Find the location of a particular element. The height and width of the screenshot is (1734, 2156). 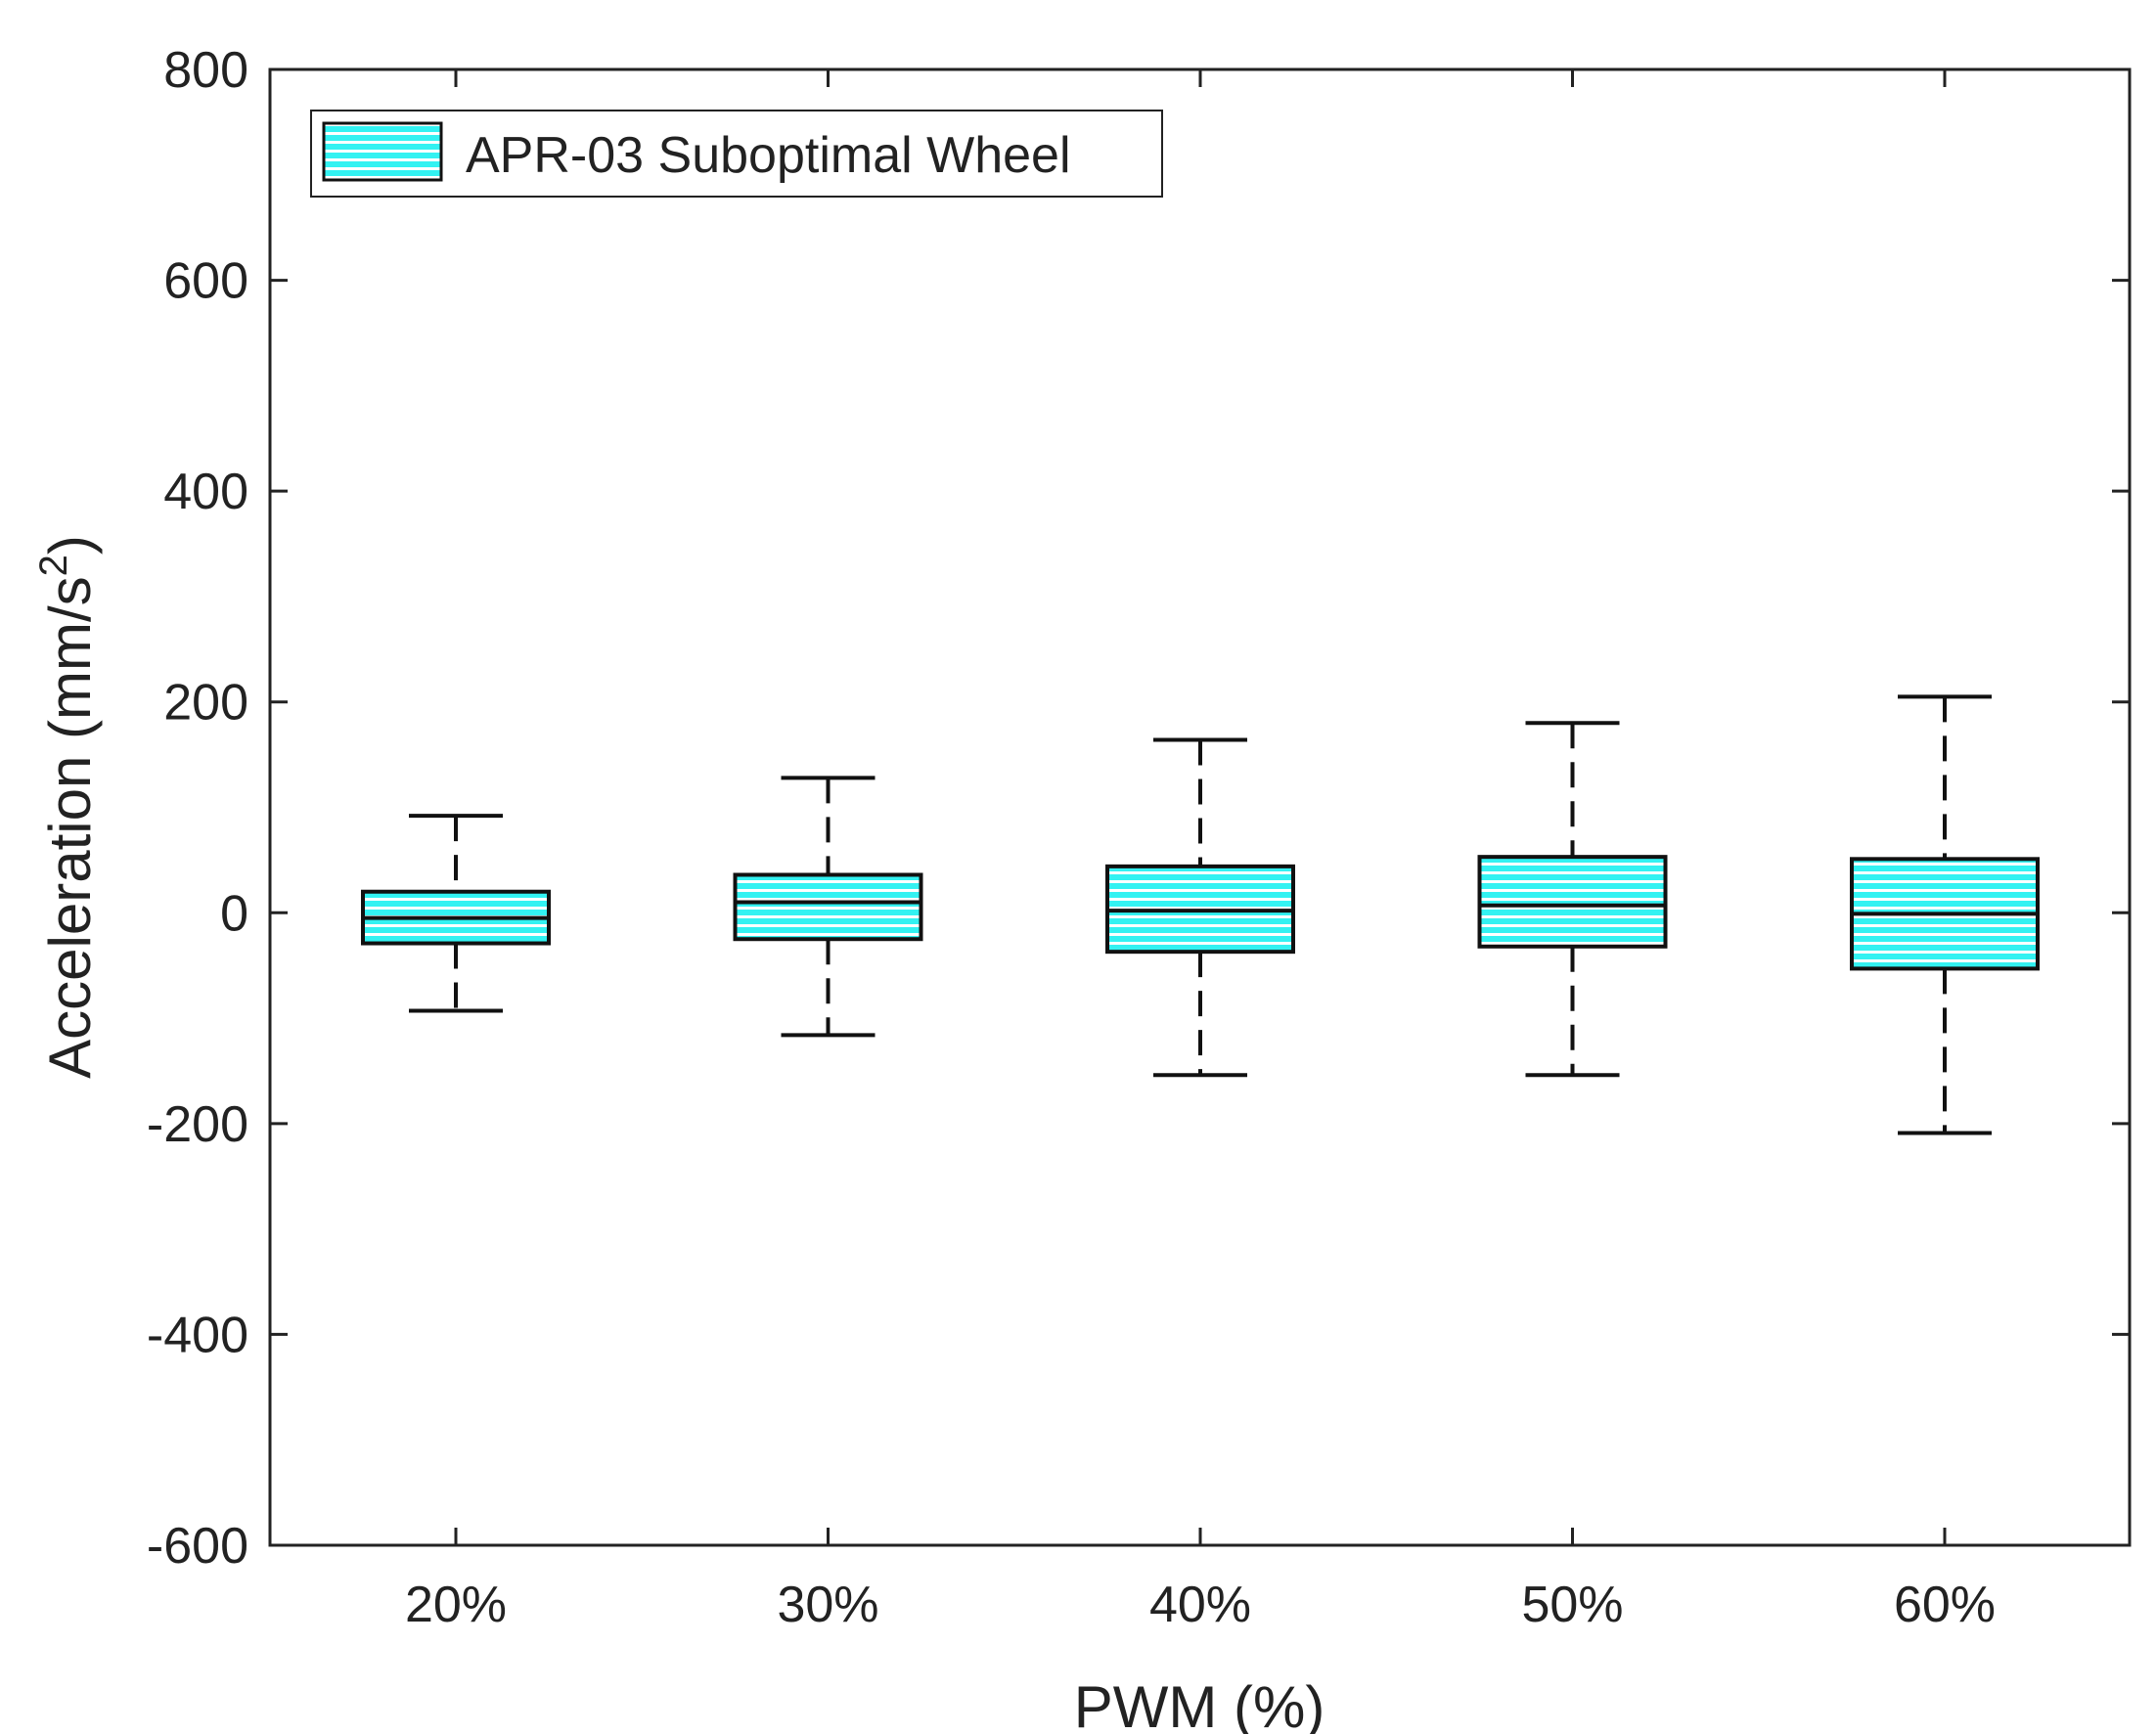

x-tick-label: 50% is located at coordinates (1572, 1605).